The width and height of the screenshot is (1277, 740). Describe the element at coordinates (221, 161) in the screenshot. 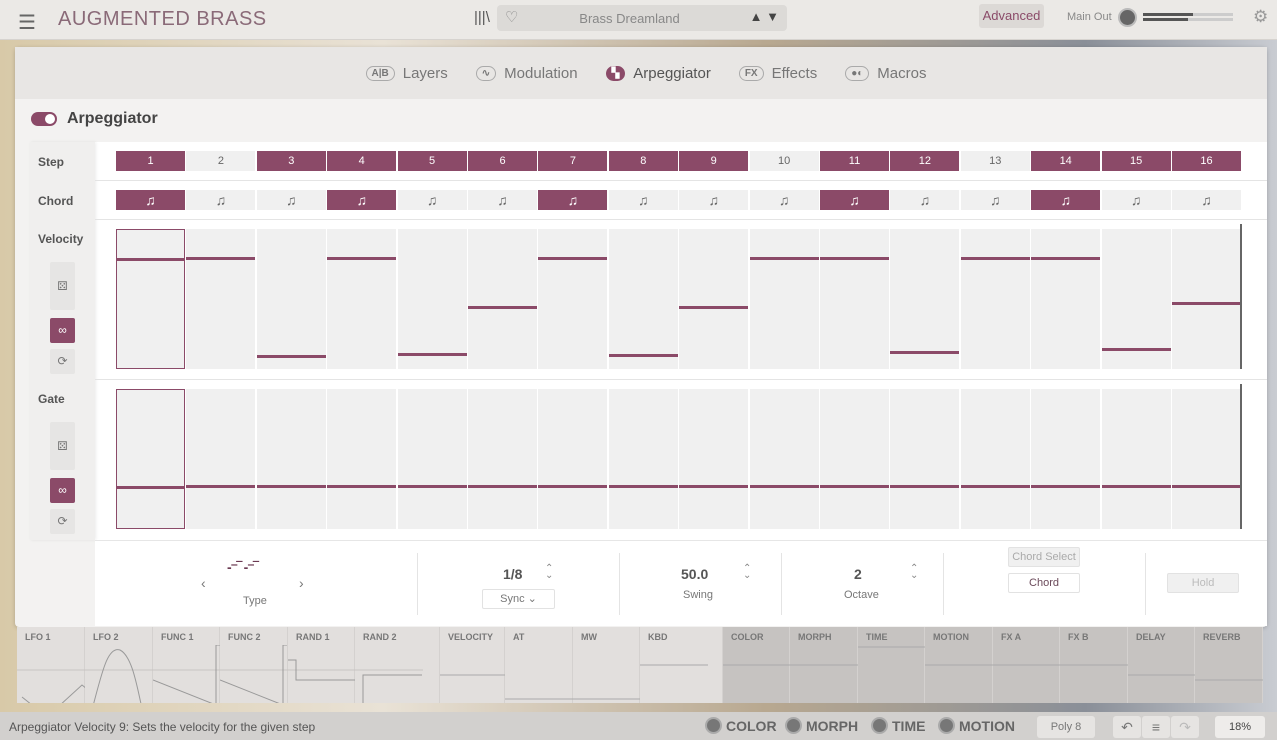

I see `step-toggle: 2` at that location.